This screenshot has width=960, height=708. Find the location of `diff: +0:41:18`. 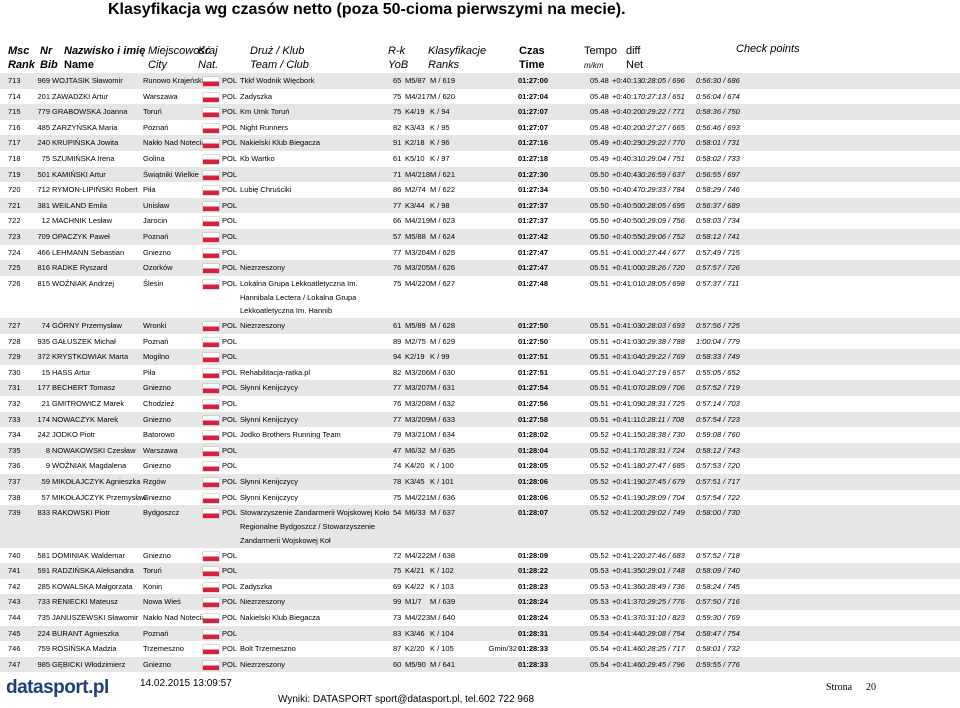

diff: +0:41:18 is located at coordinates (627, 466).